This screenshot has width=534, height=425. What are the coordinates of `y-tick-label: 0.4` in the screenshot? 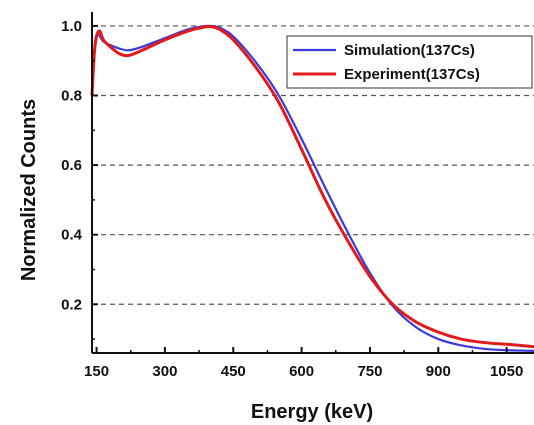 It's located at (72, 235).